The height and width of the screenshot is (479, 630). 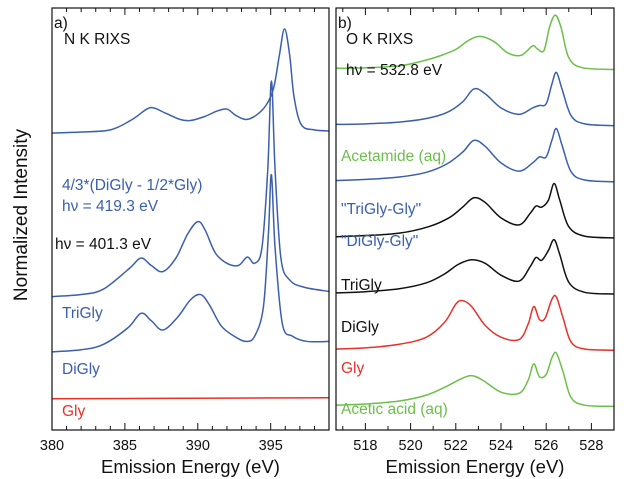 What do you see at coordinates (546, 446) in the screenshot?
I see `x-tick-label: 526` at bounding box center [546, 446].